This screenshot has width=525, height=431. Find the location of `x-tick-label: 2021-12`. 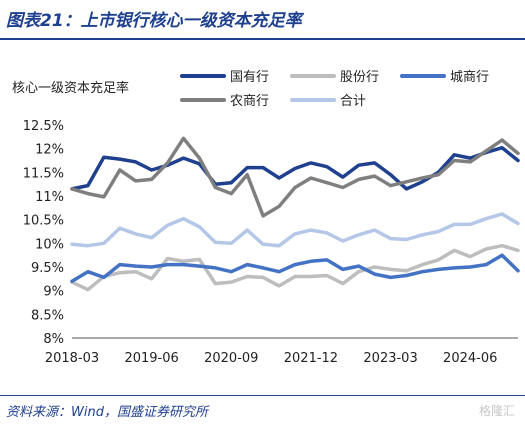

x-tick-label: 2021-12 is located at coordinates (311, 358).